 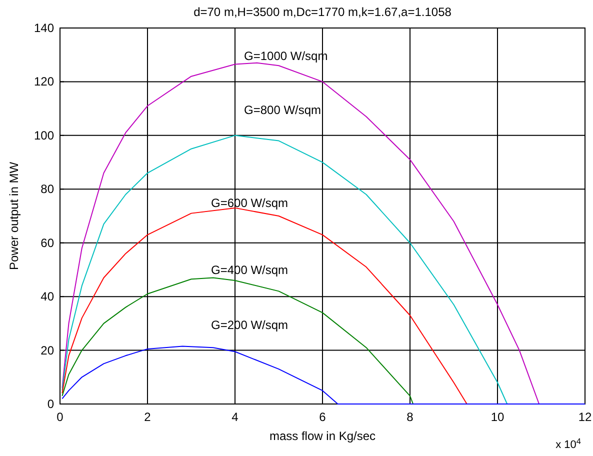 I want to click on y-tick-label: 120, so click(x=44, y=81).